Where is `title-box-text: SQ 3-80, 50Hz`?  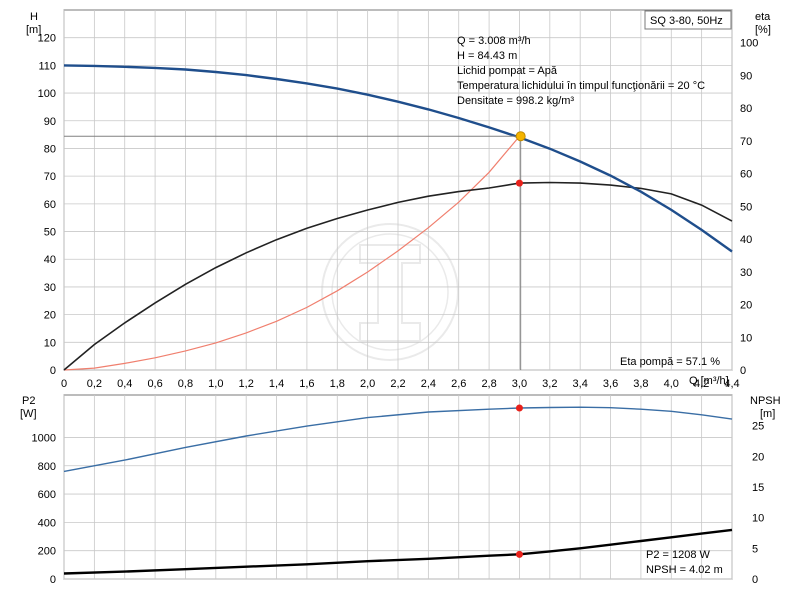 title-box-text: SQ 3-80, 50Hz is located at coordinates (686, 21).